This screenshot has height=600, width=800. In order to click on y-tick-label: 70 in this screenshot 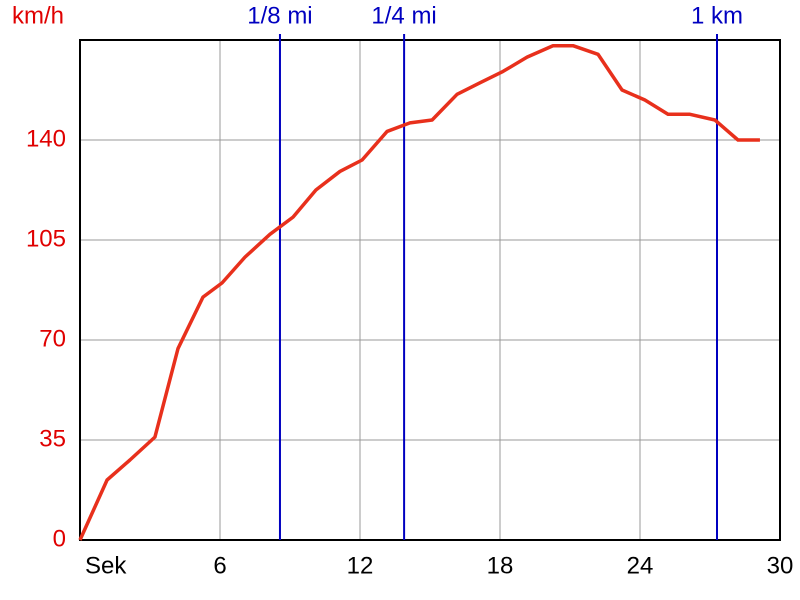, I will do `click(52, 338)`.